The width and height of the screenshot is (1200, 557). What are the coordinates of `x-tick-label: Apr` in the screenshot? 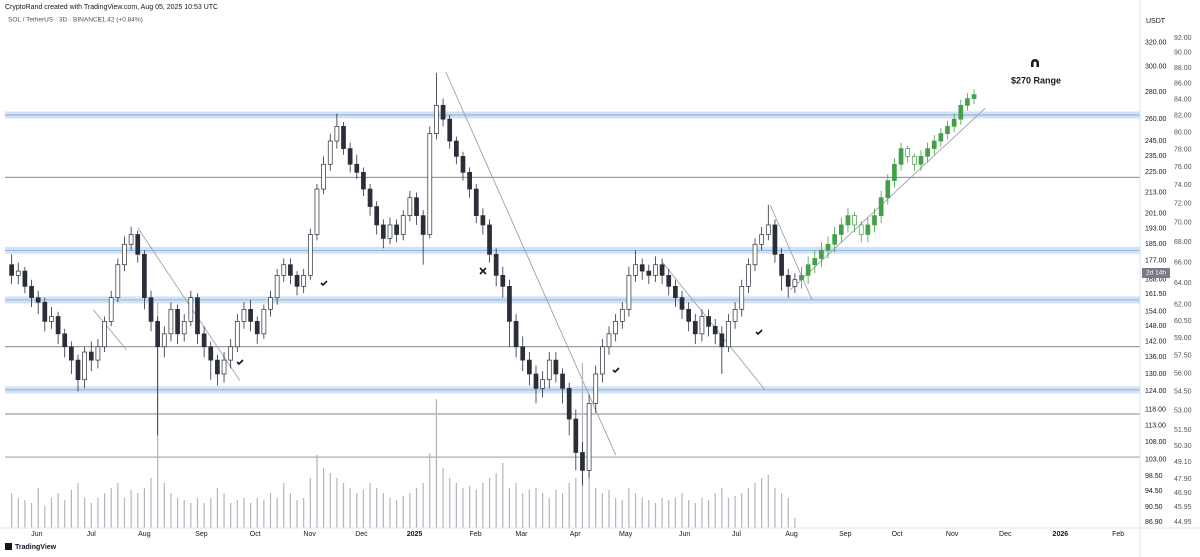 It's located at (576, 534).